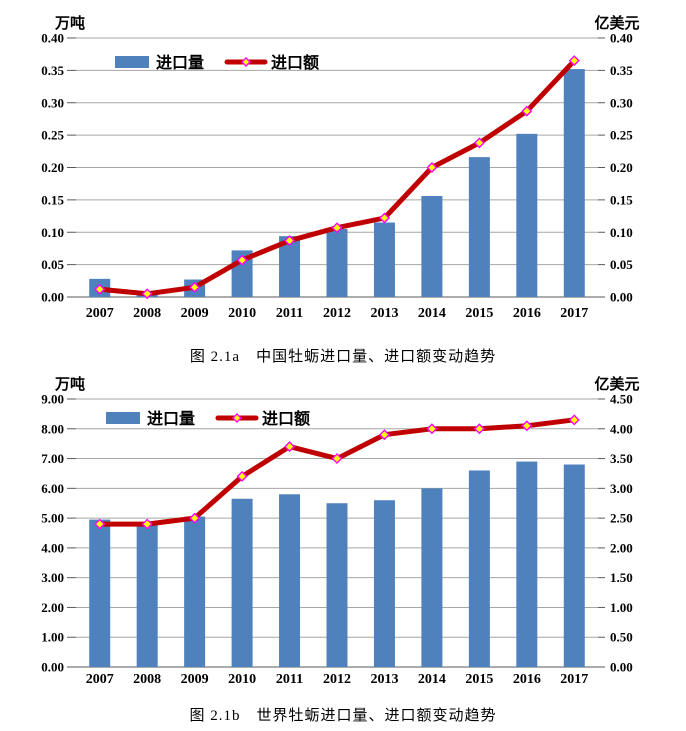 This screenshot has width=686, height=731. Describe the element at coordinates (52, 70) in the screenshot. I see `left-axis-tick-label: 0.35` at that location.